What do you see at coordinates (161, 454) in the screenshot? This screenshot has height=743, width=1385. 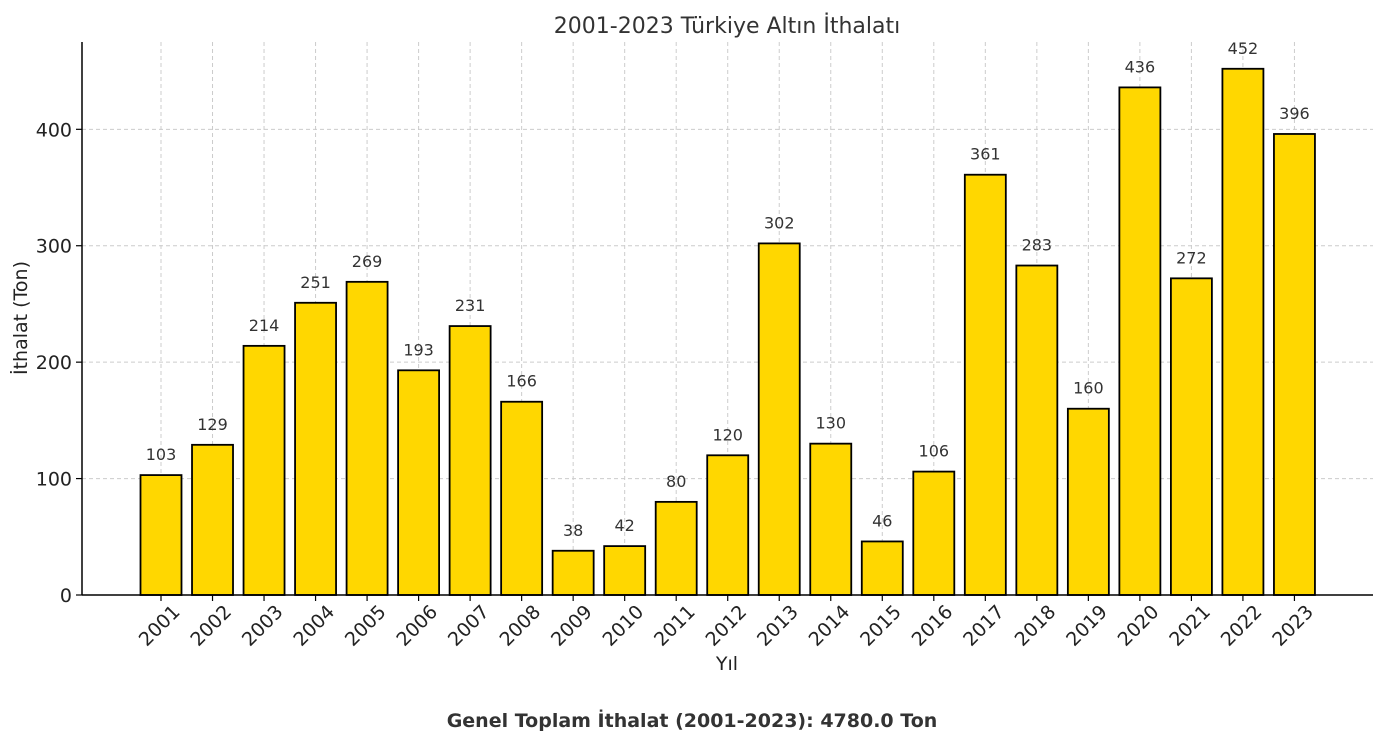 I see `data-label-2001: 103` at bounding box center [161, 454].